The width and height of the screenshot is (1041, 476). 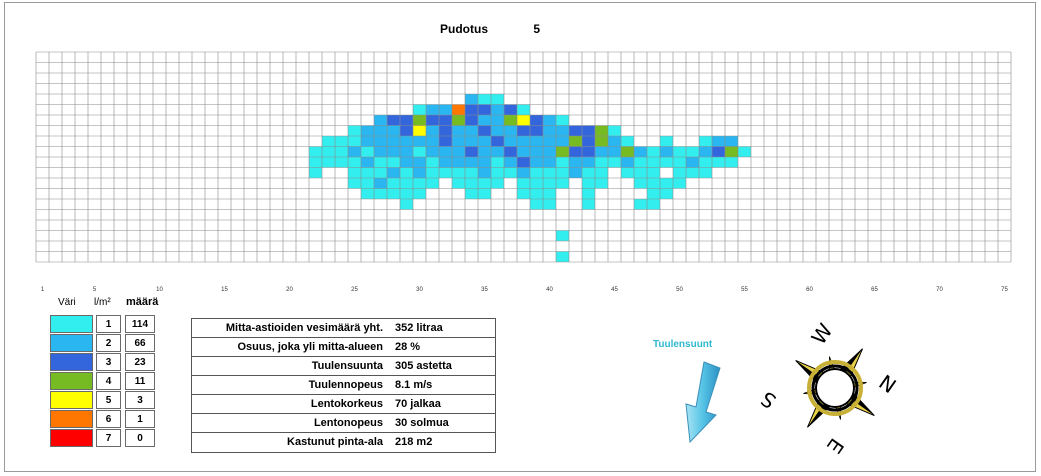 I want to click on info-label: Kastunut pinta-ala, so click(x=335, y=442).